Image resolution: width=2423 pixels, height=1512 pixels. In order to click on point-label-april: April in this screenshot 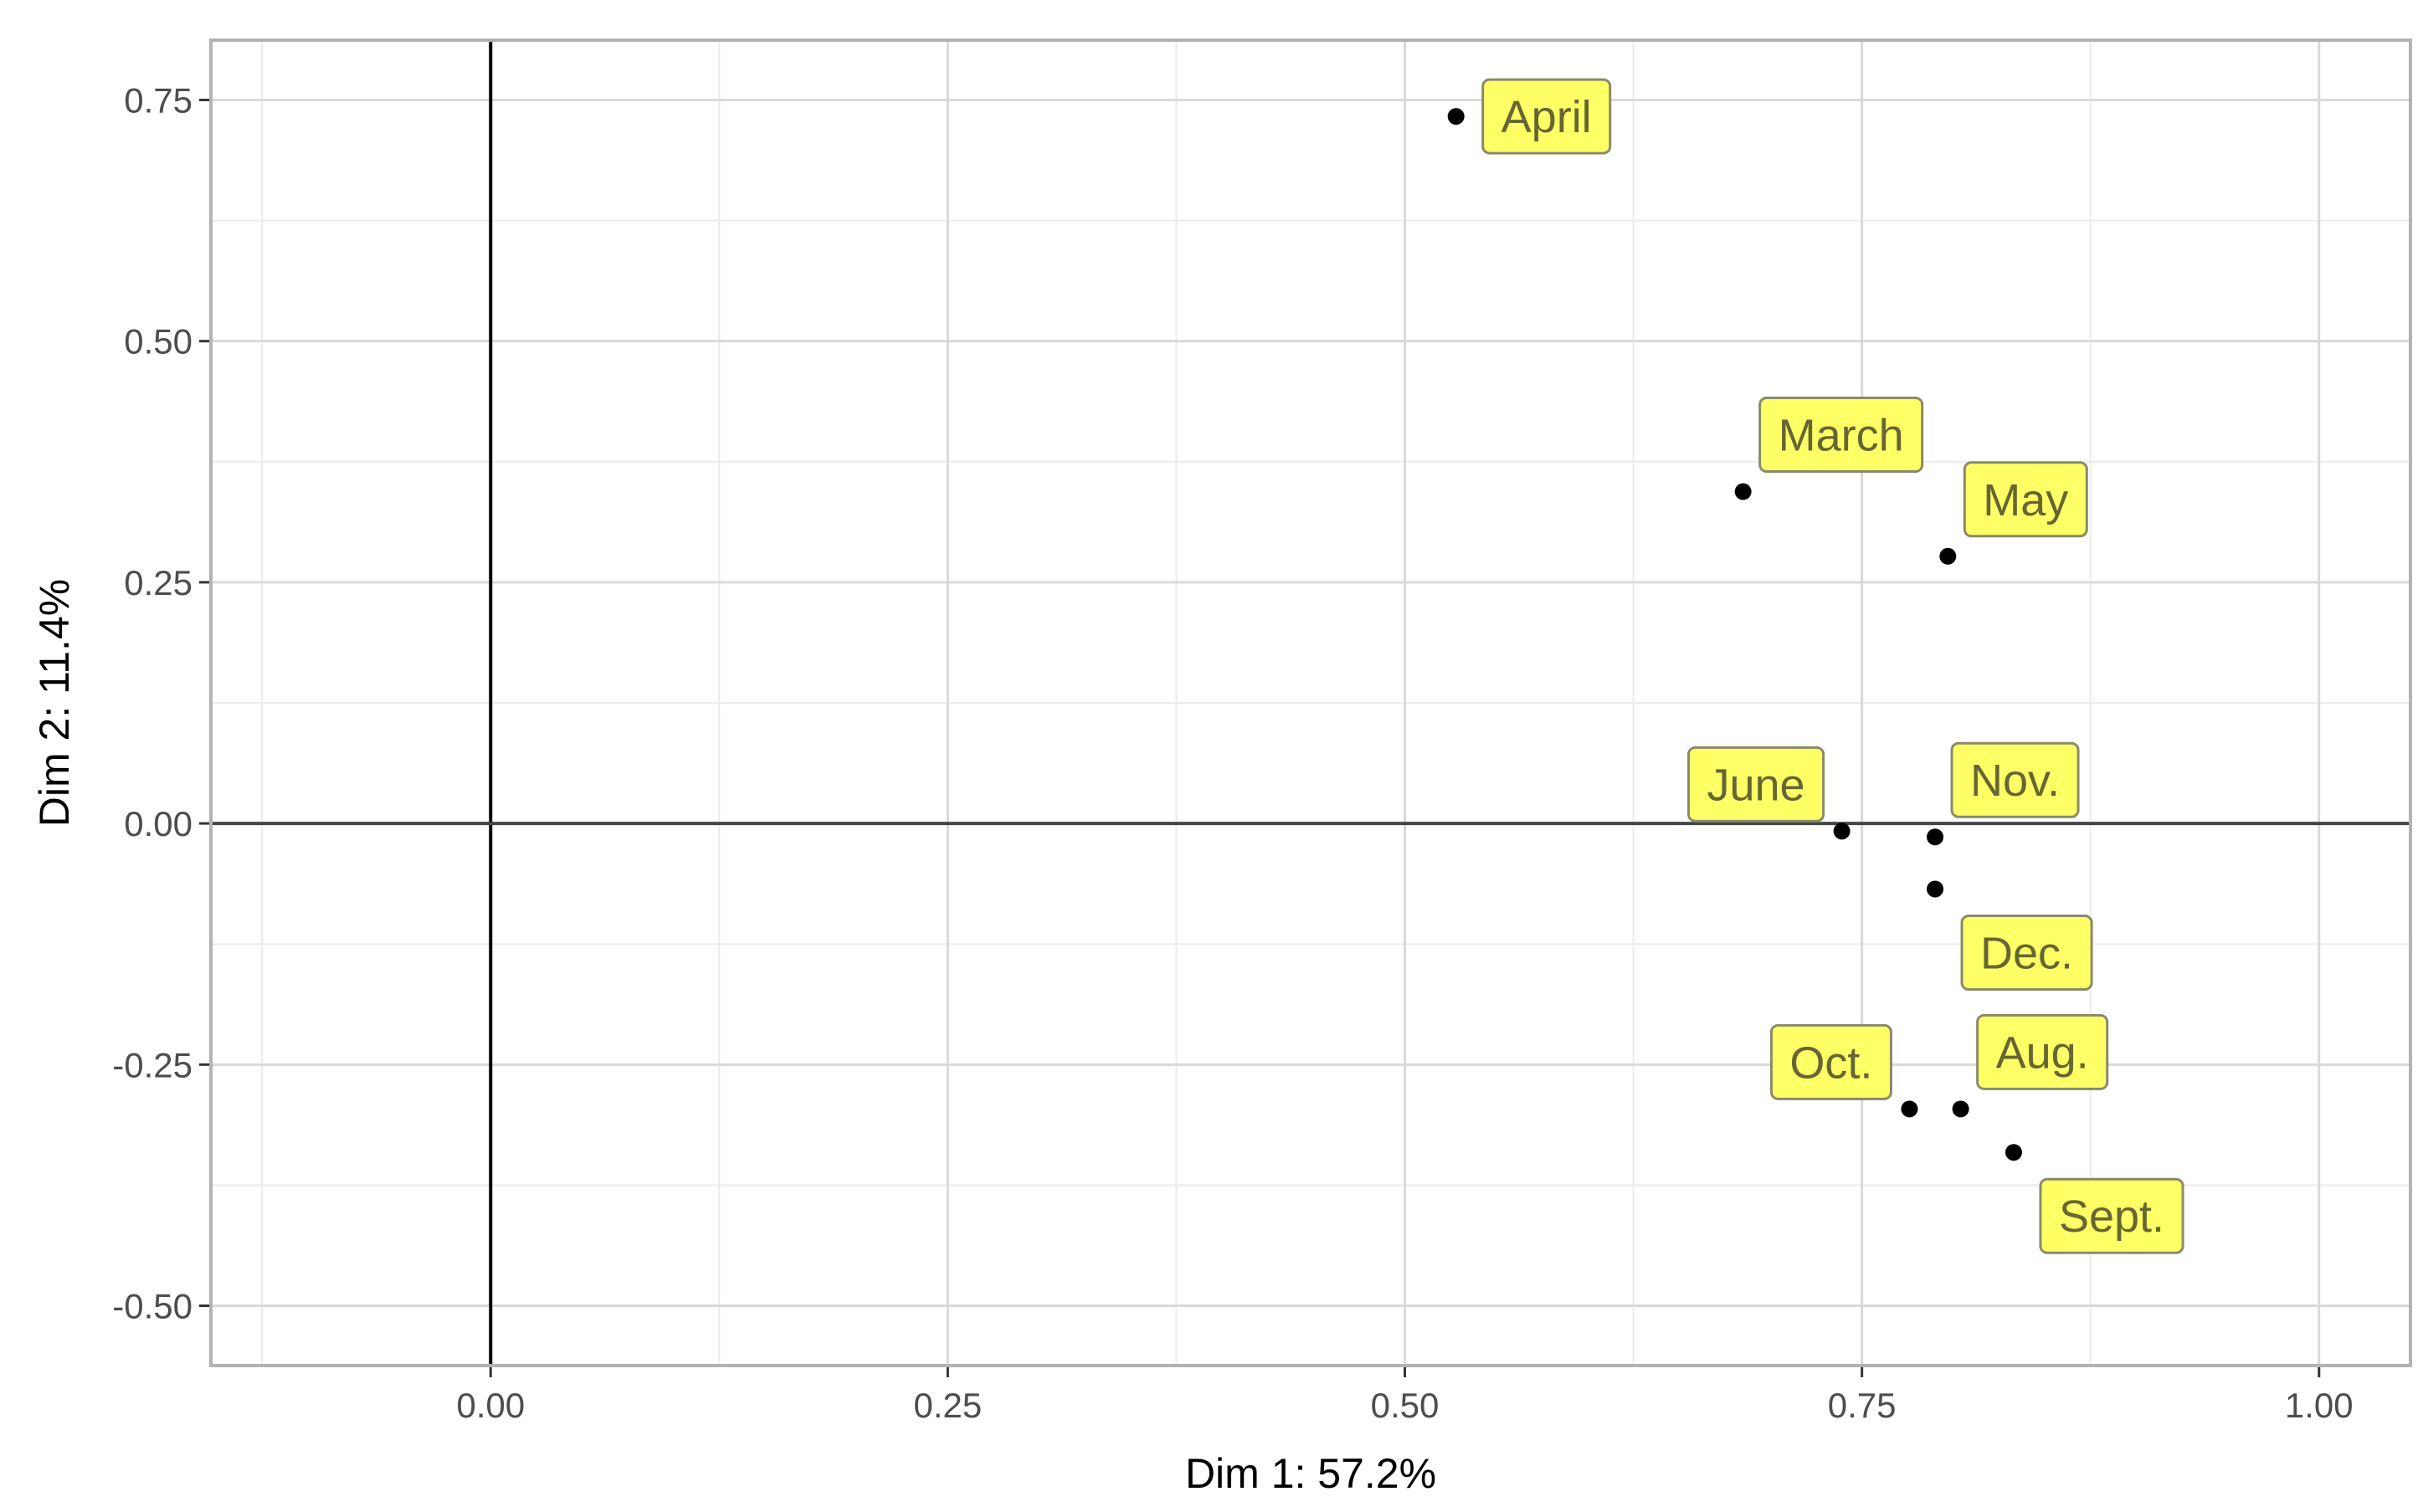, I will do `click(1547, 117)`.